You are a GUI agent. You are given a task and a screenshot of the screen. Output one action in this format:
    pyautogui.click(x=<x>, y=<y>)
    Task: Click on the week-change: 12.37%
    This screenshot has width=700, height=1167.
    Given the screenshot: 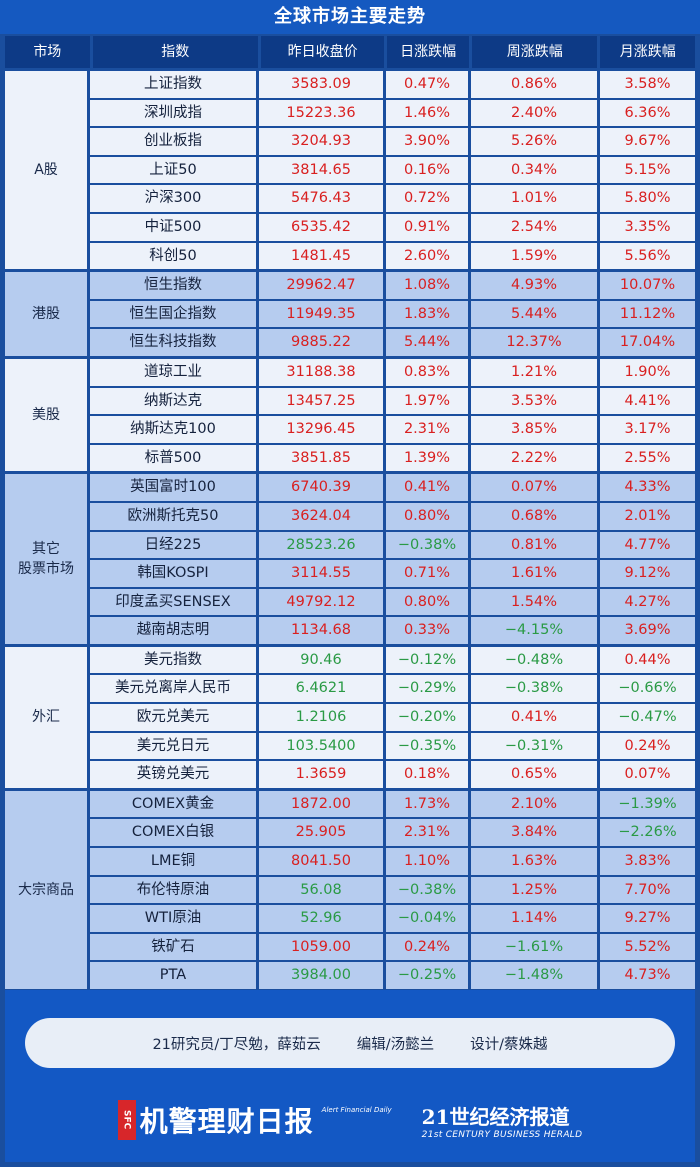 What is the action you would take?
    pyautogui.click(x=534, y=342)
    